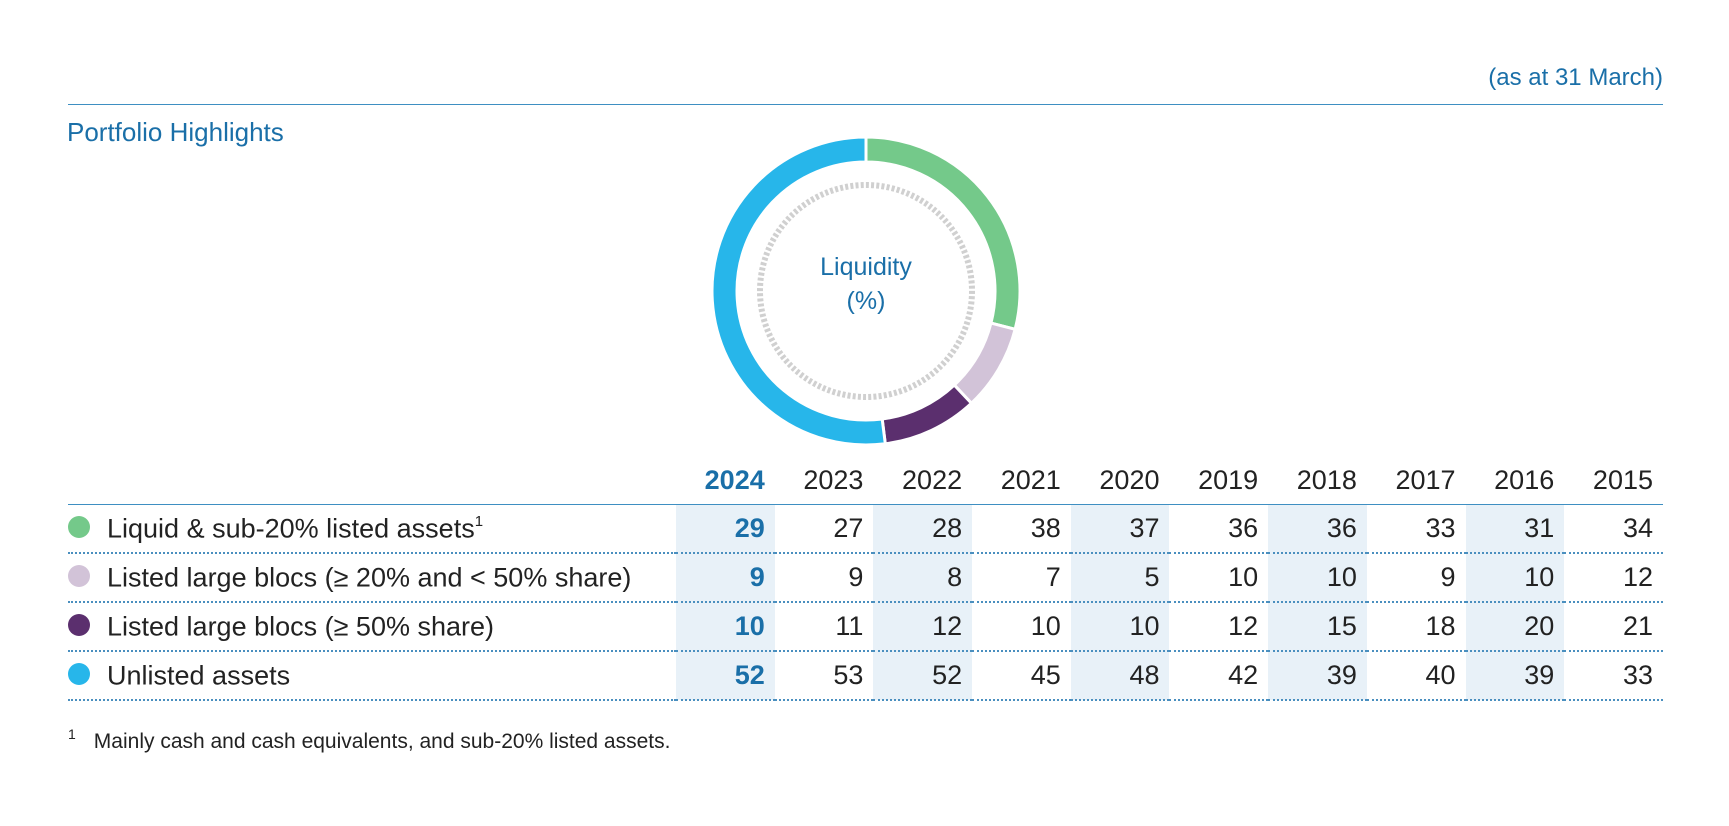 This screenshot has height=826, width=1729. Describe the element at coordinates (866, 301) in the screenshot. I see `donut-center-unit: (%)` at that location.